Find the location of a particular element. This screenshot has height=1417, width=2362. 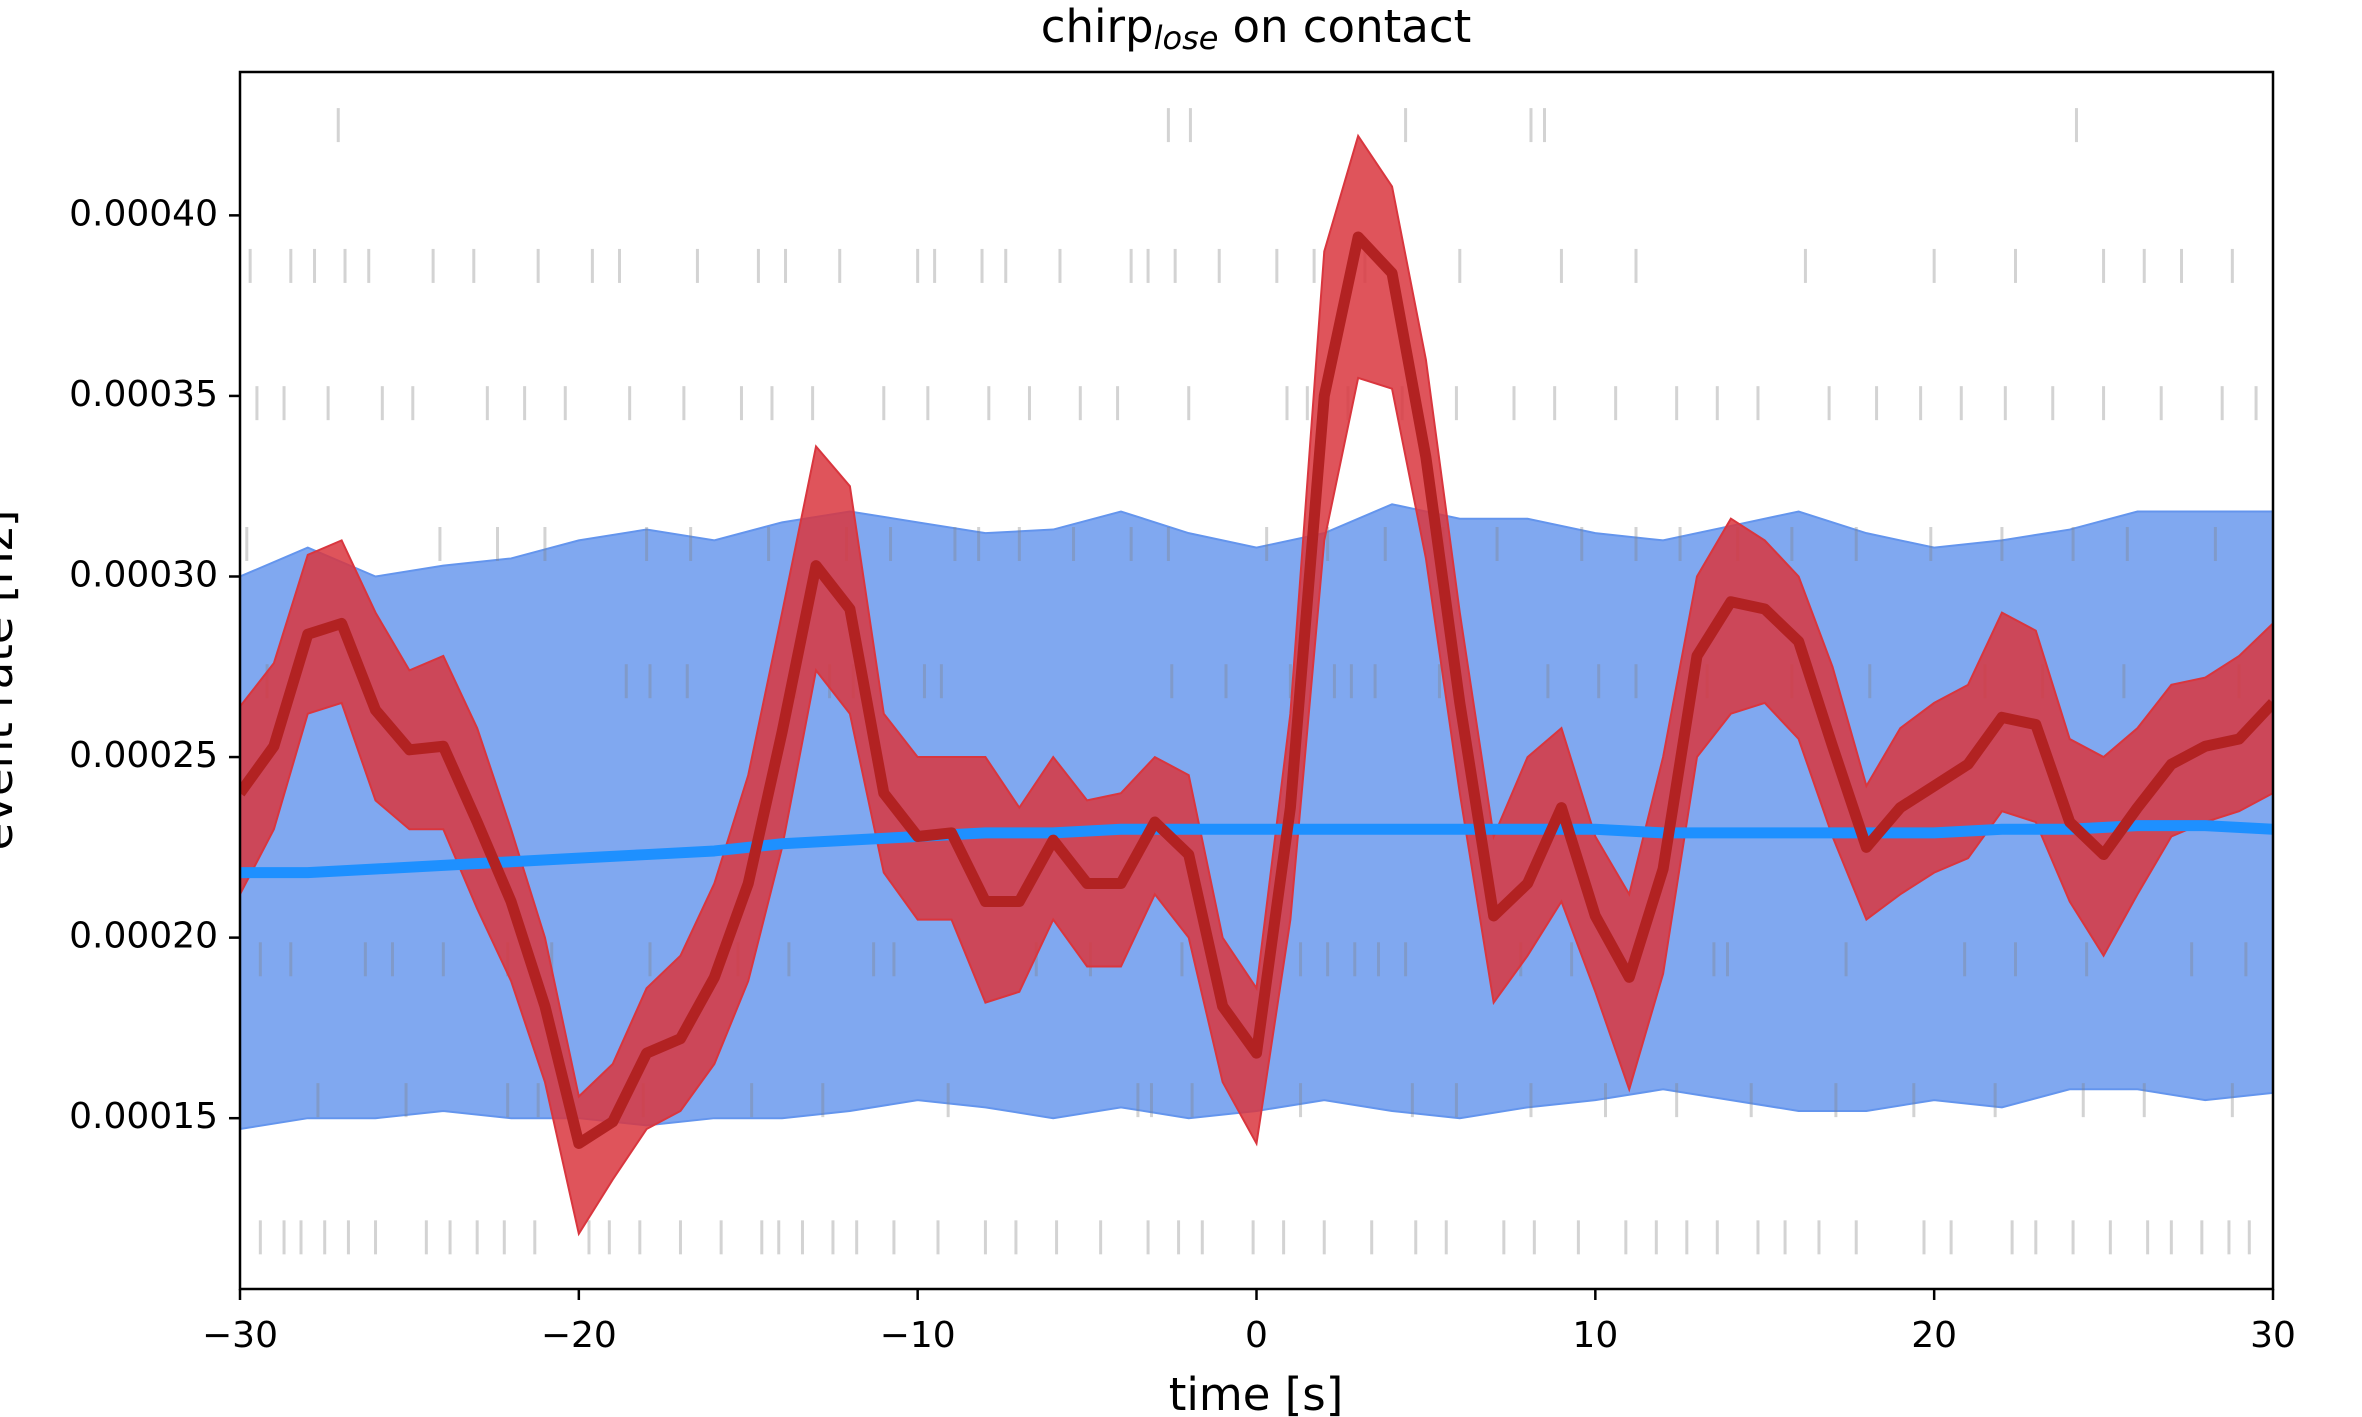

chart-title: chirplose on contact is located at coordinates (1256, 28).